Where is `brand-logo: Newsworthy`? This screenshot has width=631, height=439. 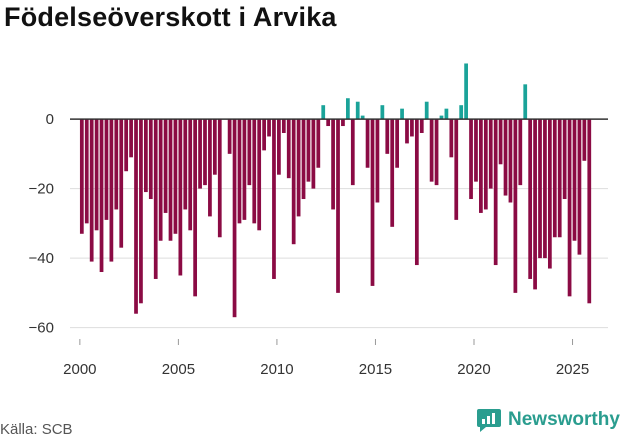 brand-logo: Newsworthy is located at coordinates (548, 420).